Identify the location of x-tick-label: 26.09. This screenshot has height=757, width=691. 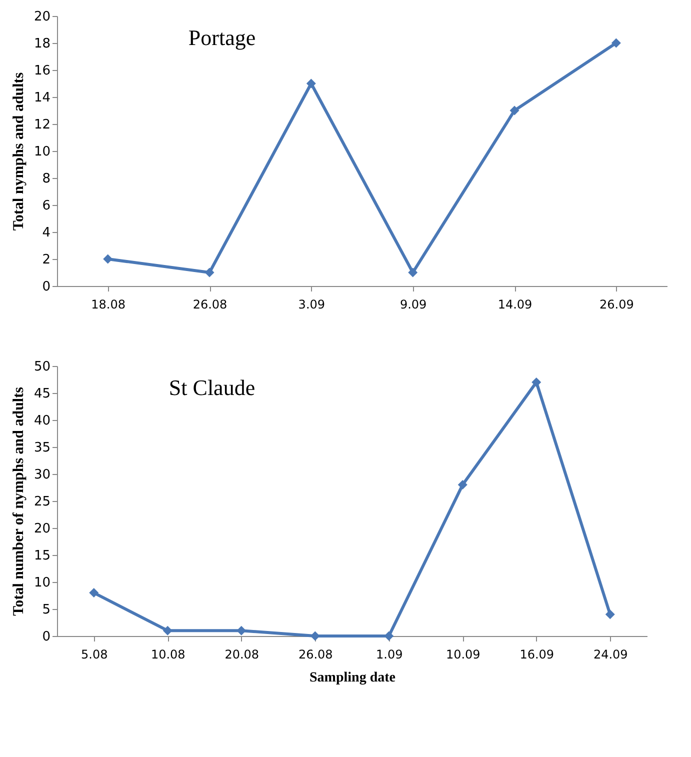
(616, 305).